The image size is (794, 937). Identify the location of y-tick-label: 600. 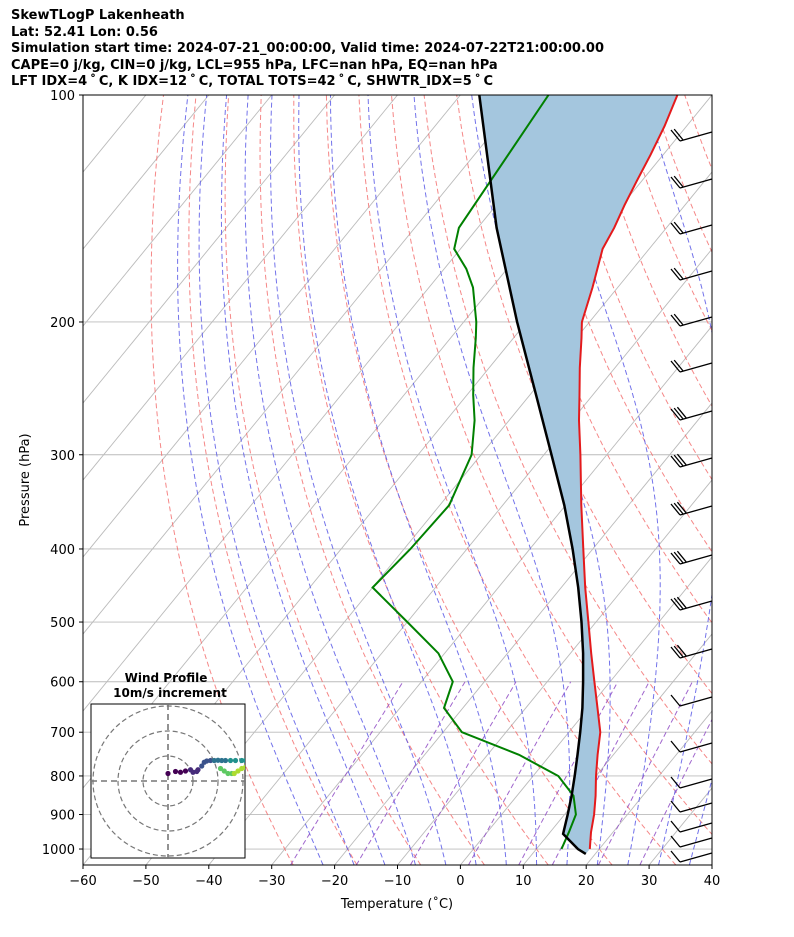
(62, 683).